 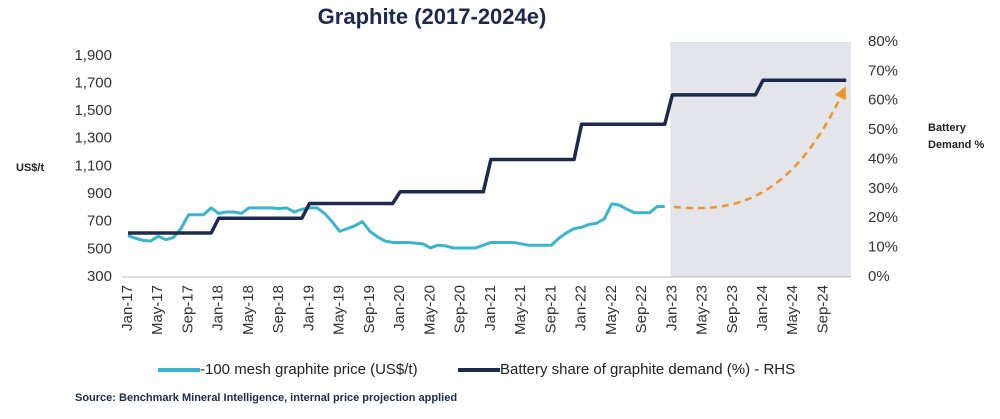 I want to click on y2-tick-label: 30%, so click(x=883, y=188).